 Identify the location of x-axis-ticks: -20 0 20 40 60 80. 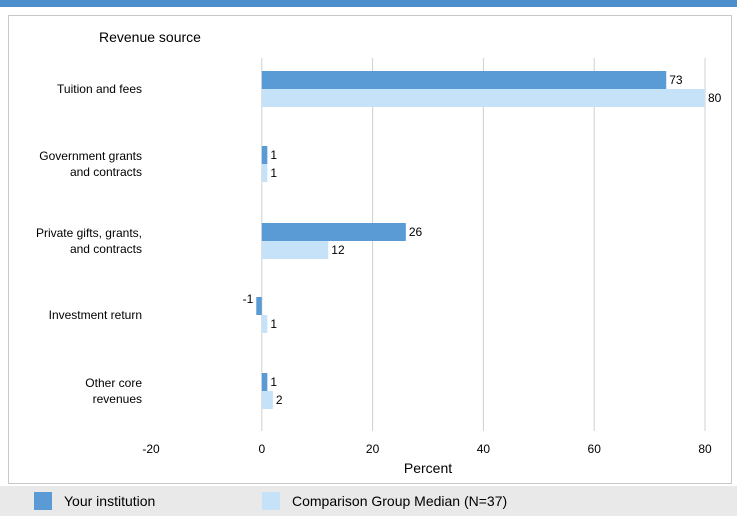
(427, 449).